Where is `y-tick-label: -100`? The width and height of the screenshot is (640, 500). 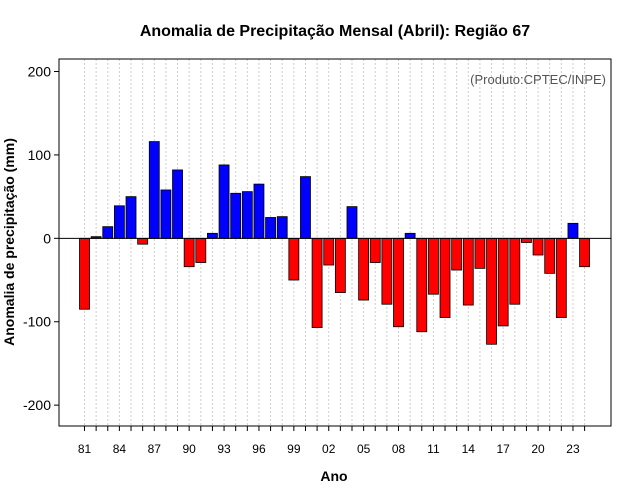 y-tick-label: -100 is located at coordinates (37, 322).